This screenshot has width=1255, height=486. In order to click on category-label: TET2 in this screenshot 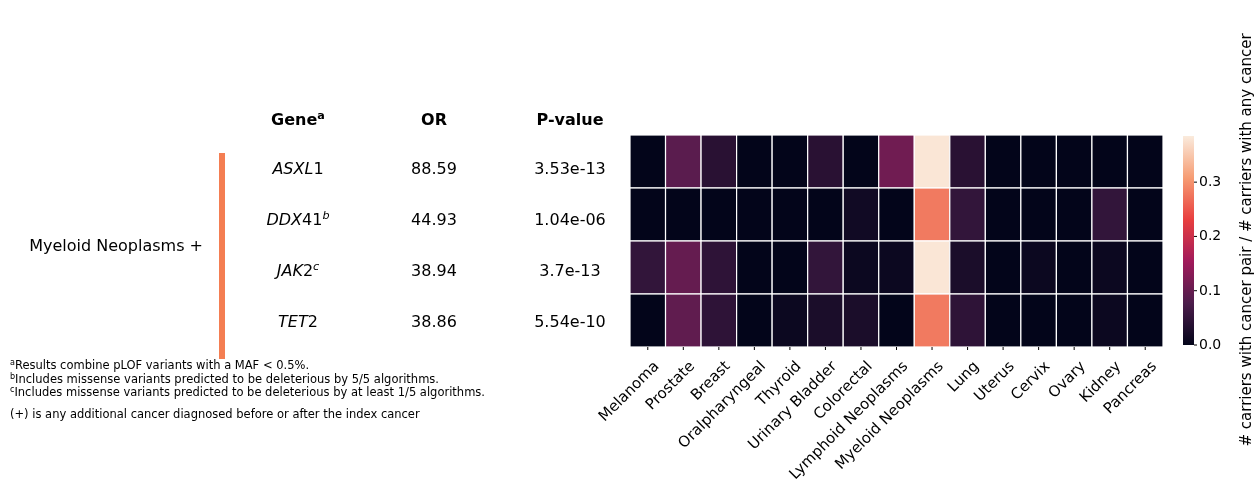, I will do `click(298, 321)`.